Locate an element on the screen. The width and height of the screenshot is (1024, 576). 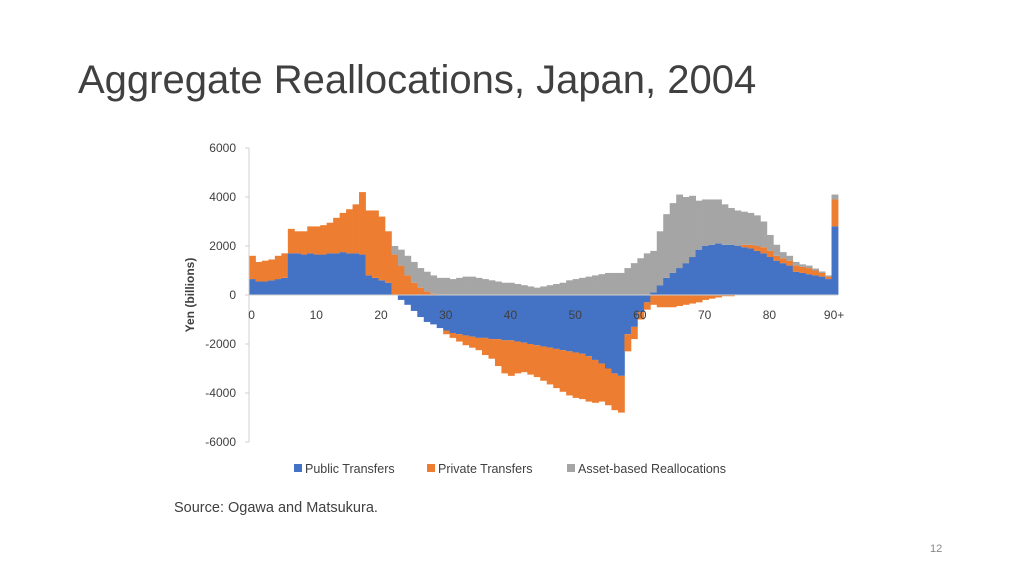
x-tick-label: 80 is located at coordinates (770, 315).